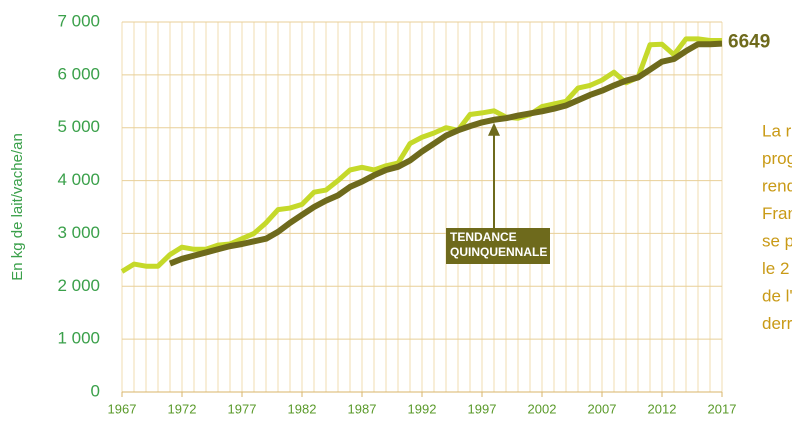 The image size is (792, 423). What do you see at coordinates (483, 237) in the screenshot?
I see `annotation-text: TENDANCE` at bounding box center [483, 237].